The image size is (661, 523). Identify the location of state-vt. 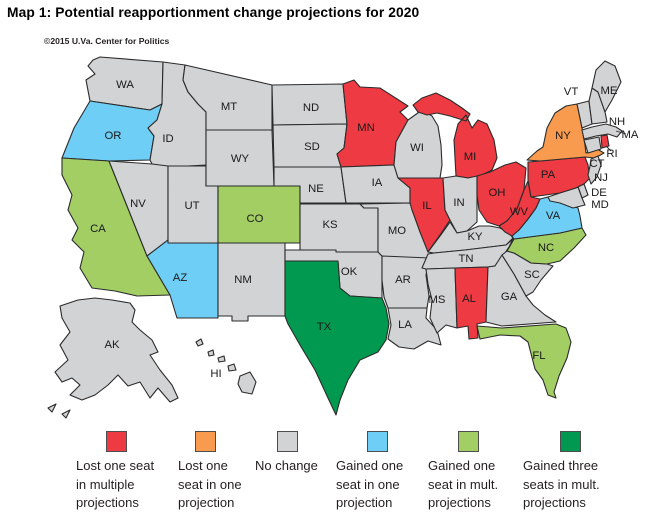
(584, 114).